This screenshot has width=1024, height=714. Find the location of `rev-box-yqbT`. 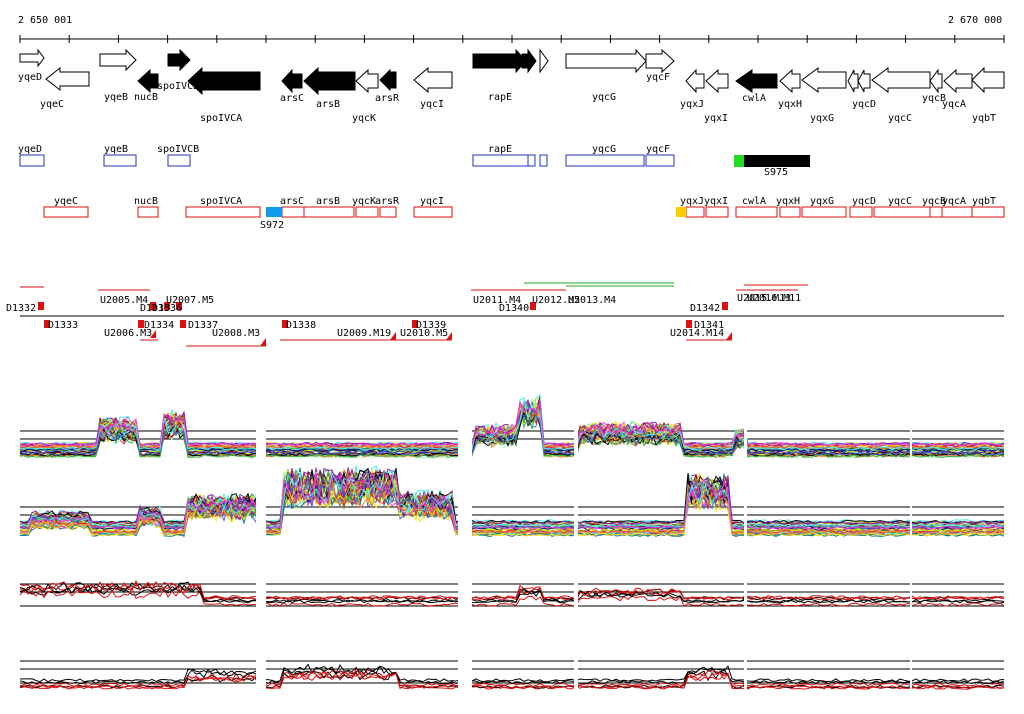

rev-box-yqbT is located at coordinates (988, 212).